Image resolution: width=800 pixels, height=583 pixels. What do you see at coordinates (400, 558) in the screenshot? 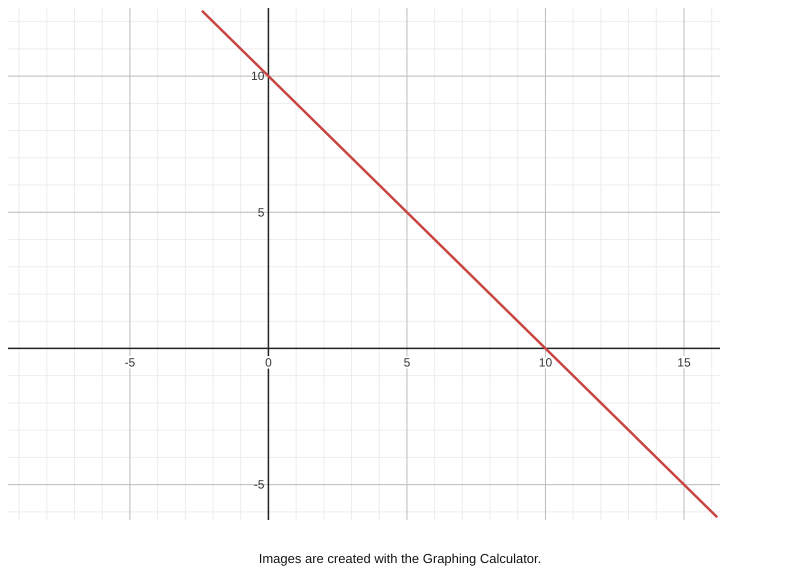
I see `text: Images are created with the Graphing Calculator.` at bounding box center [400, 558].